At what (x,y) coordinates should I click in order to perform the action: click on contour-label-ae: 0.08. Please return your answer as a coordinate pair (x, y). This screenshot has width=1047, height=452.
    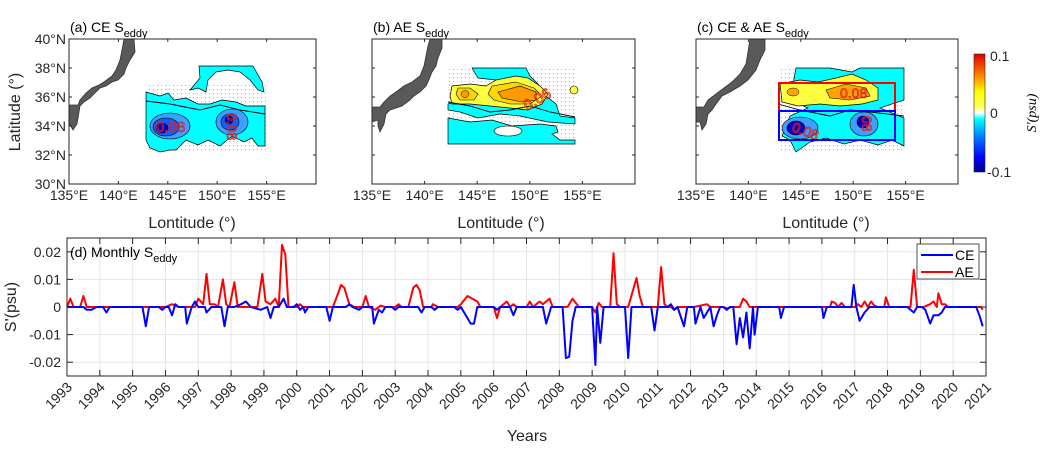
    Looking at the image, I should click on (853, 93).